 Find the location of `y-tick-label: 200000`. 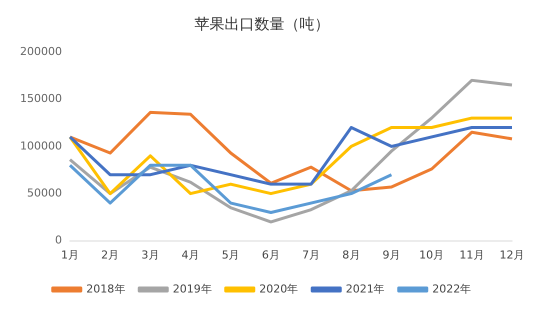

y-tick-label: 200000 is located at coordinates (41, 51).